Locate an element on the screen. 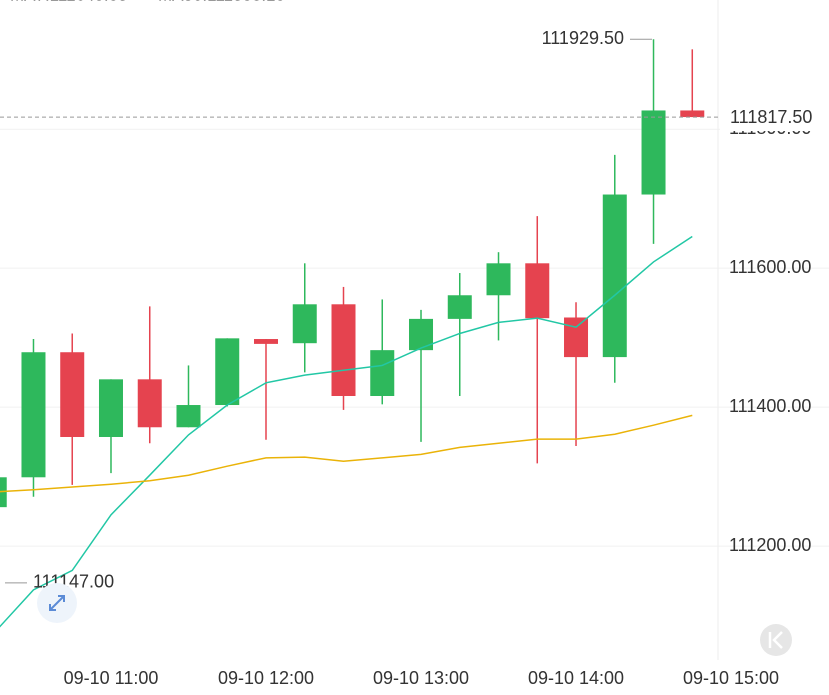 This screenshot has height=695, width=829. x-tick-label: 09-10 14:00 is located at coordinates (576, 678).